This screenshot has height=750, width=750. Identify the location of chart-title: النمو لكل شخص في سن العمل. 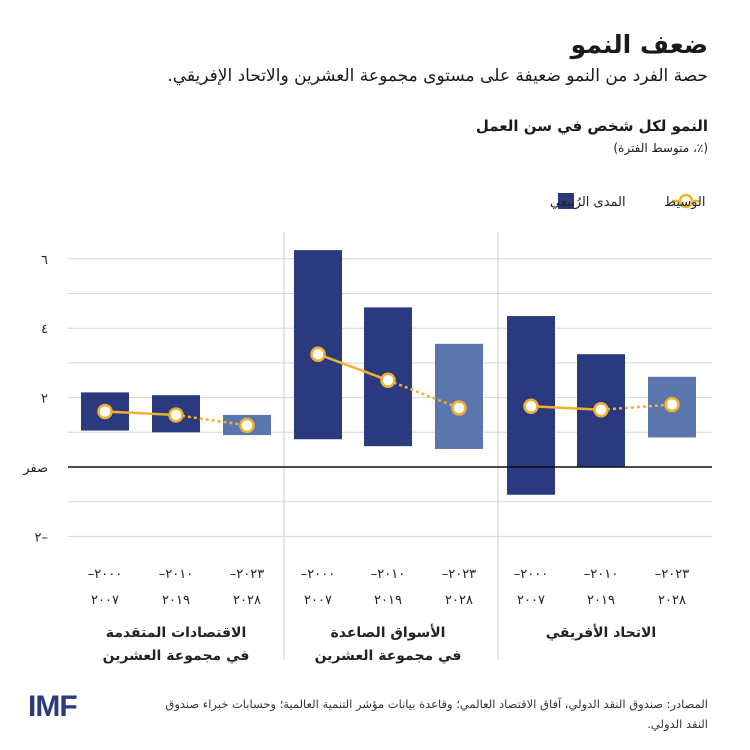
(591, 126).